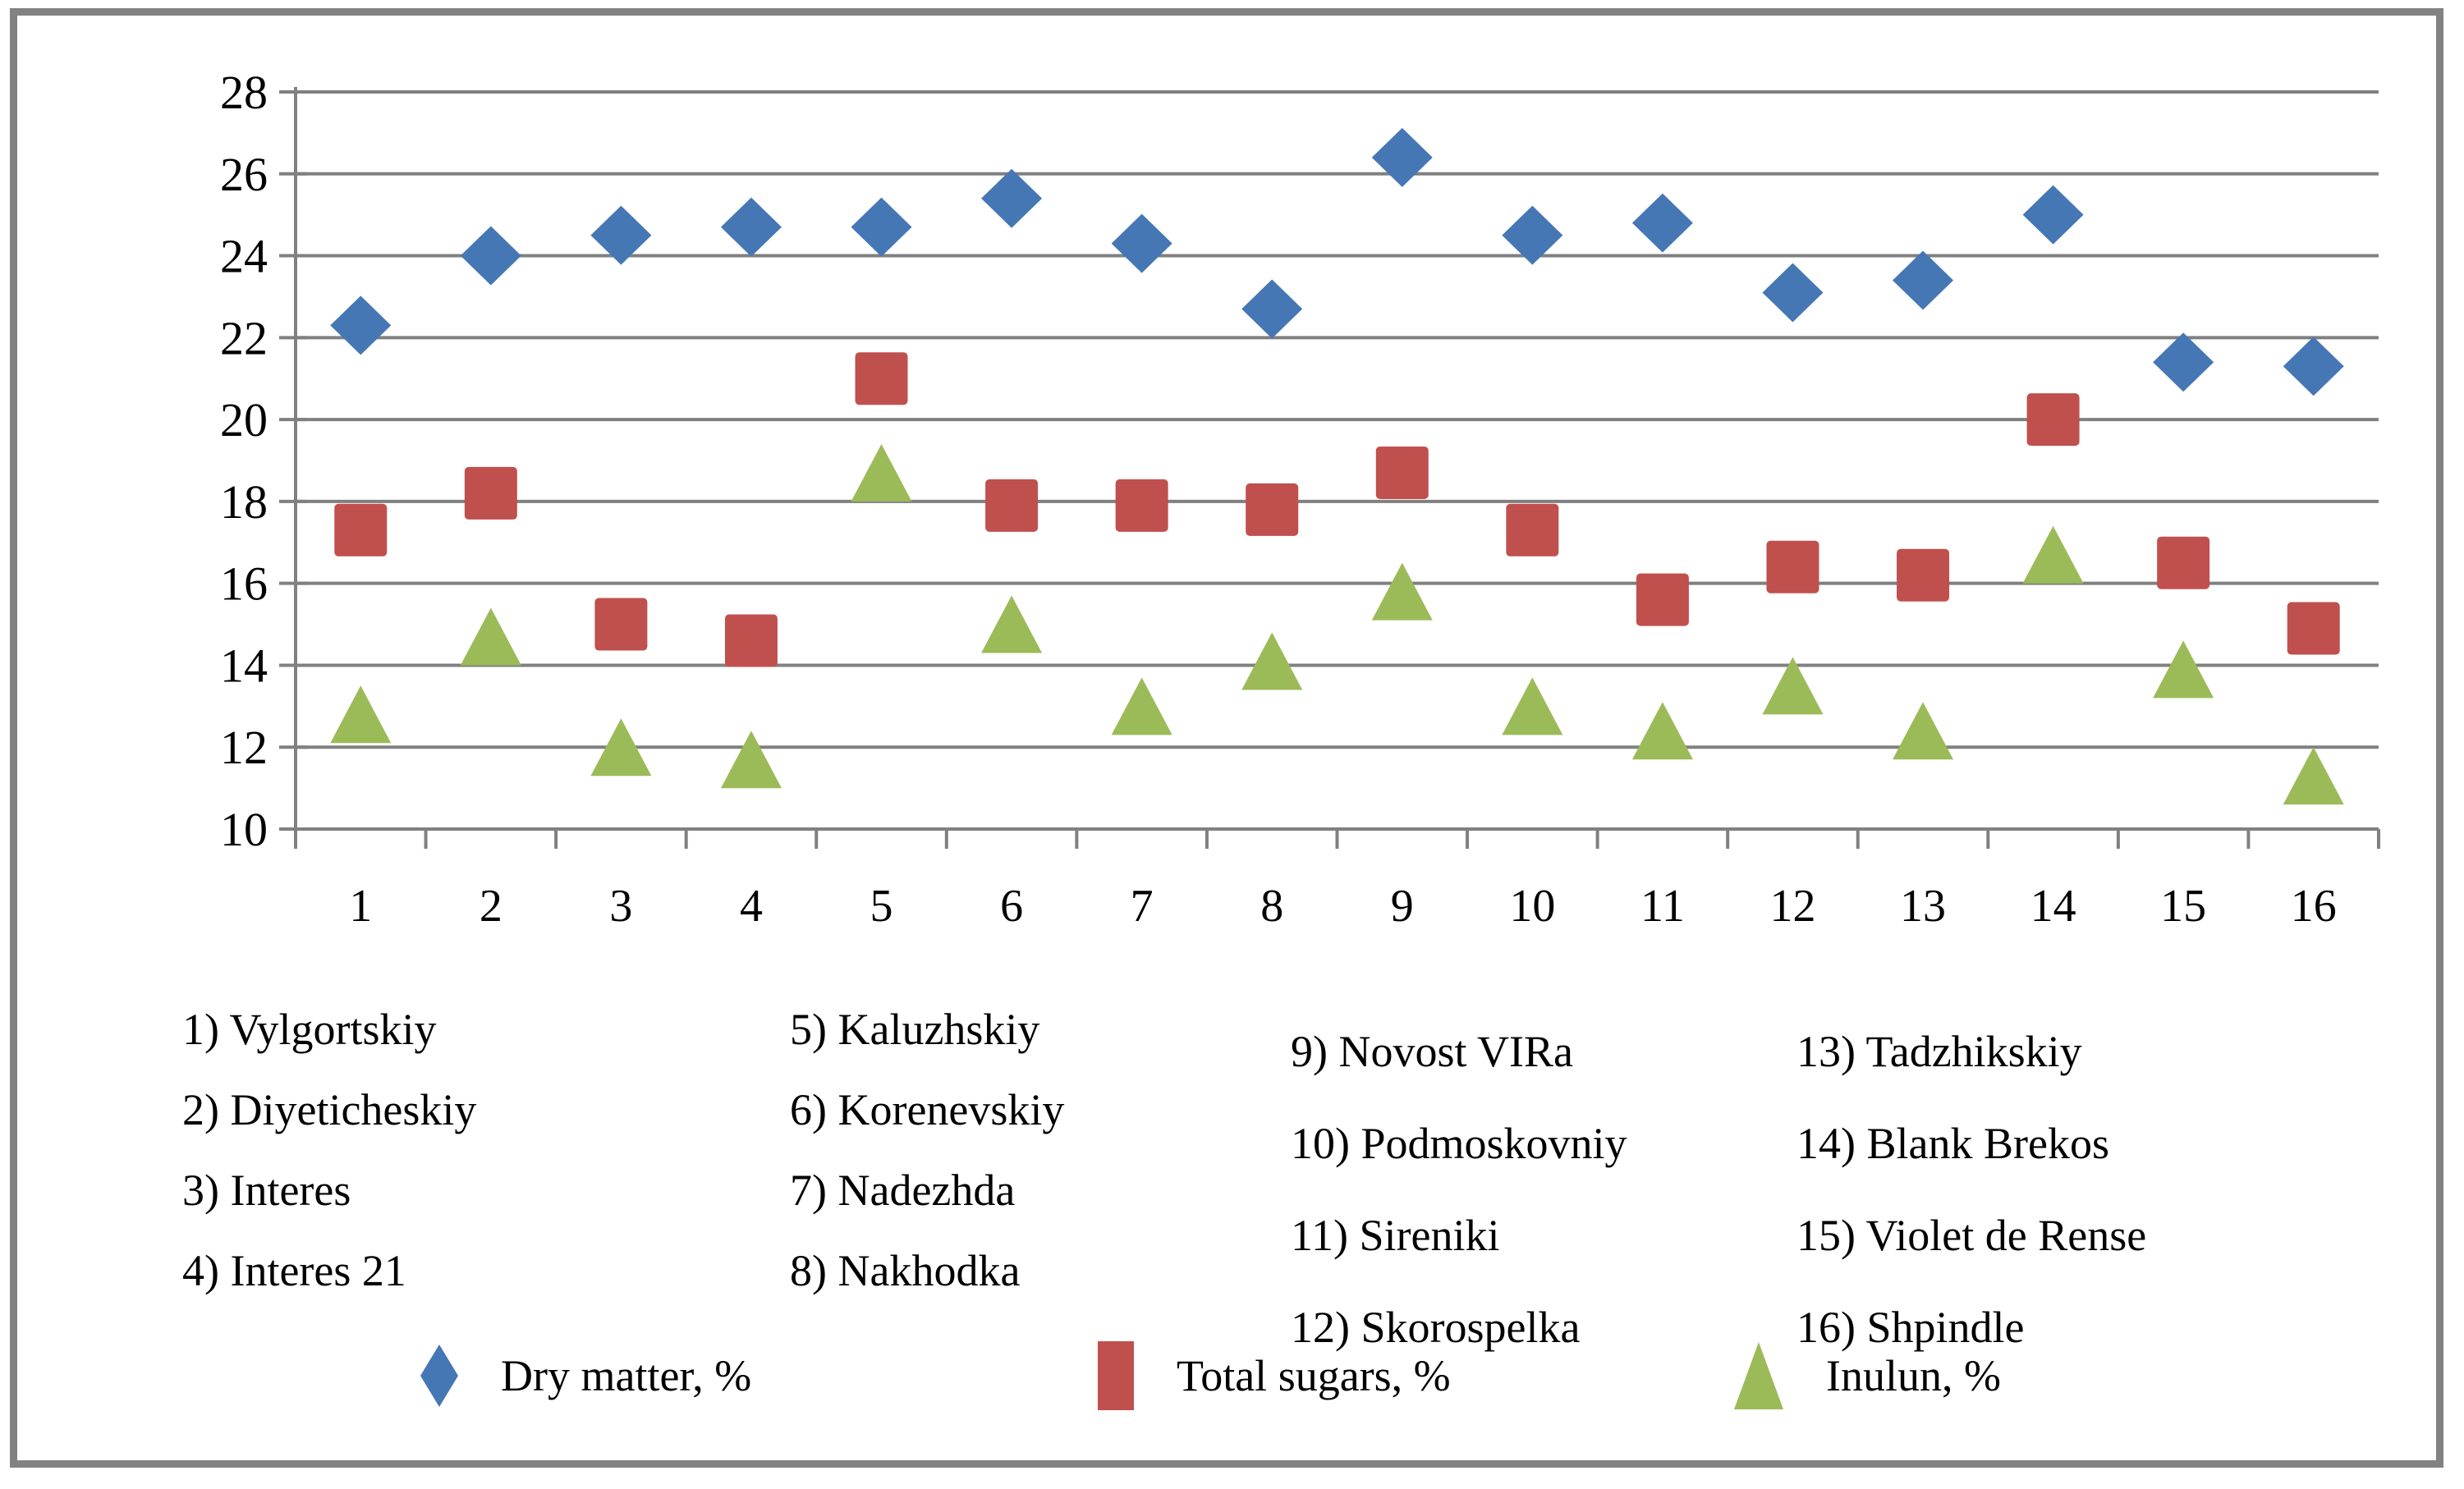  Describe the element at coordinates (1759, 1375) in the screenshot. I see `inulun-triangle-icon` at that location.